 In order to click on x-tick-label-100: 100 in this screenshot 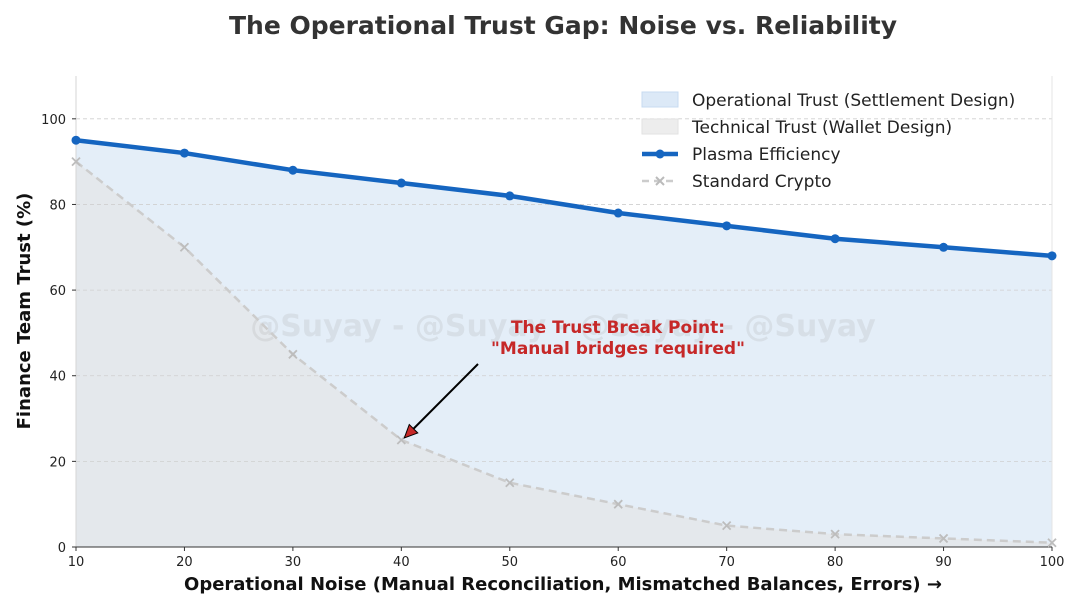, I will do `click(1052, 562)`.